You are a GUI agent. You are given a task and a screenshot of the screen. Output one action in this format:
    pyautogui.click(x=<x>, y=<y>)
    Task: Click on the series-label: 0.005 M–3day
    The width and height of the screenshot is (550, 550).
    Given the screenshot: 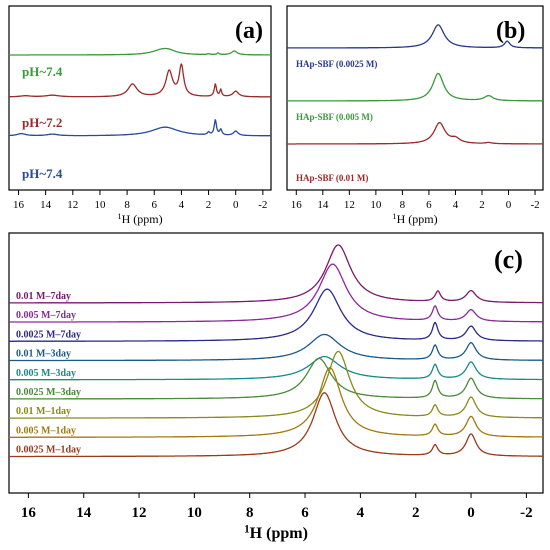 What is the action you would take?
    pyautogui.click(x=46, y=373)
    